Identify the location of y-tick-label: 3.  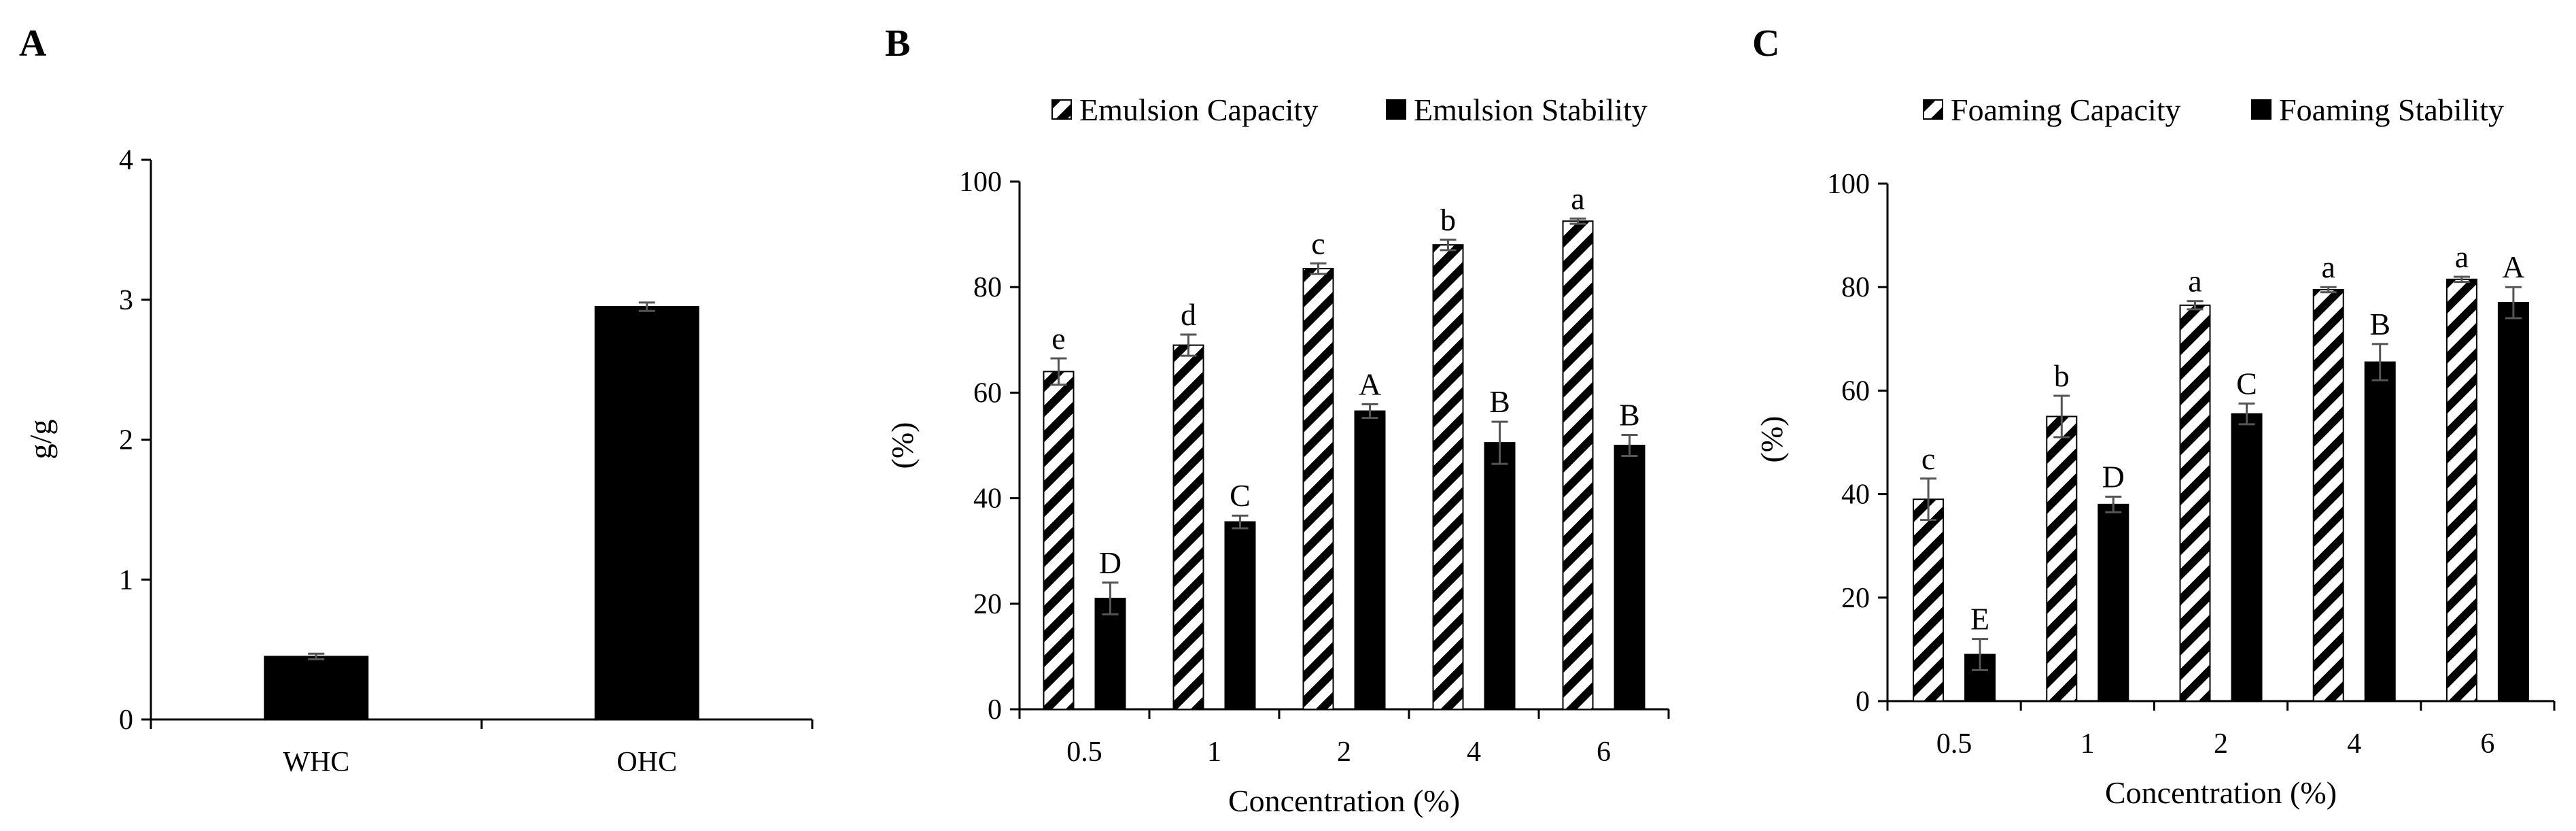
(126, 301).